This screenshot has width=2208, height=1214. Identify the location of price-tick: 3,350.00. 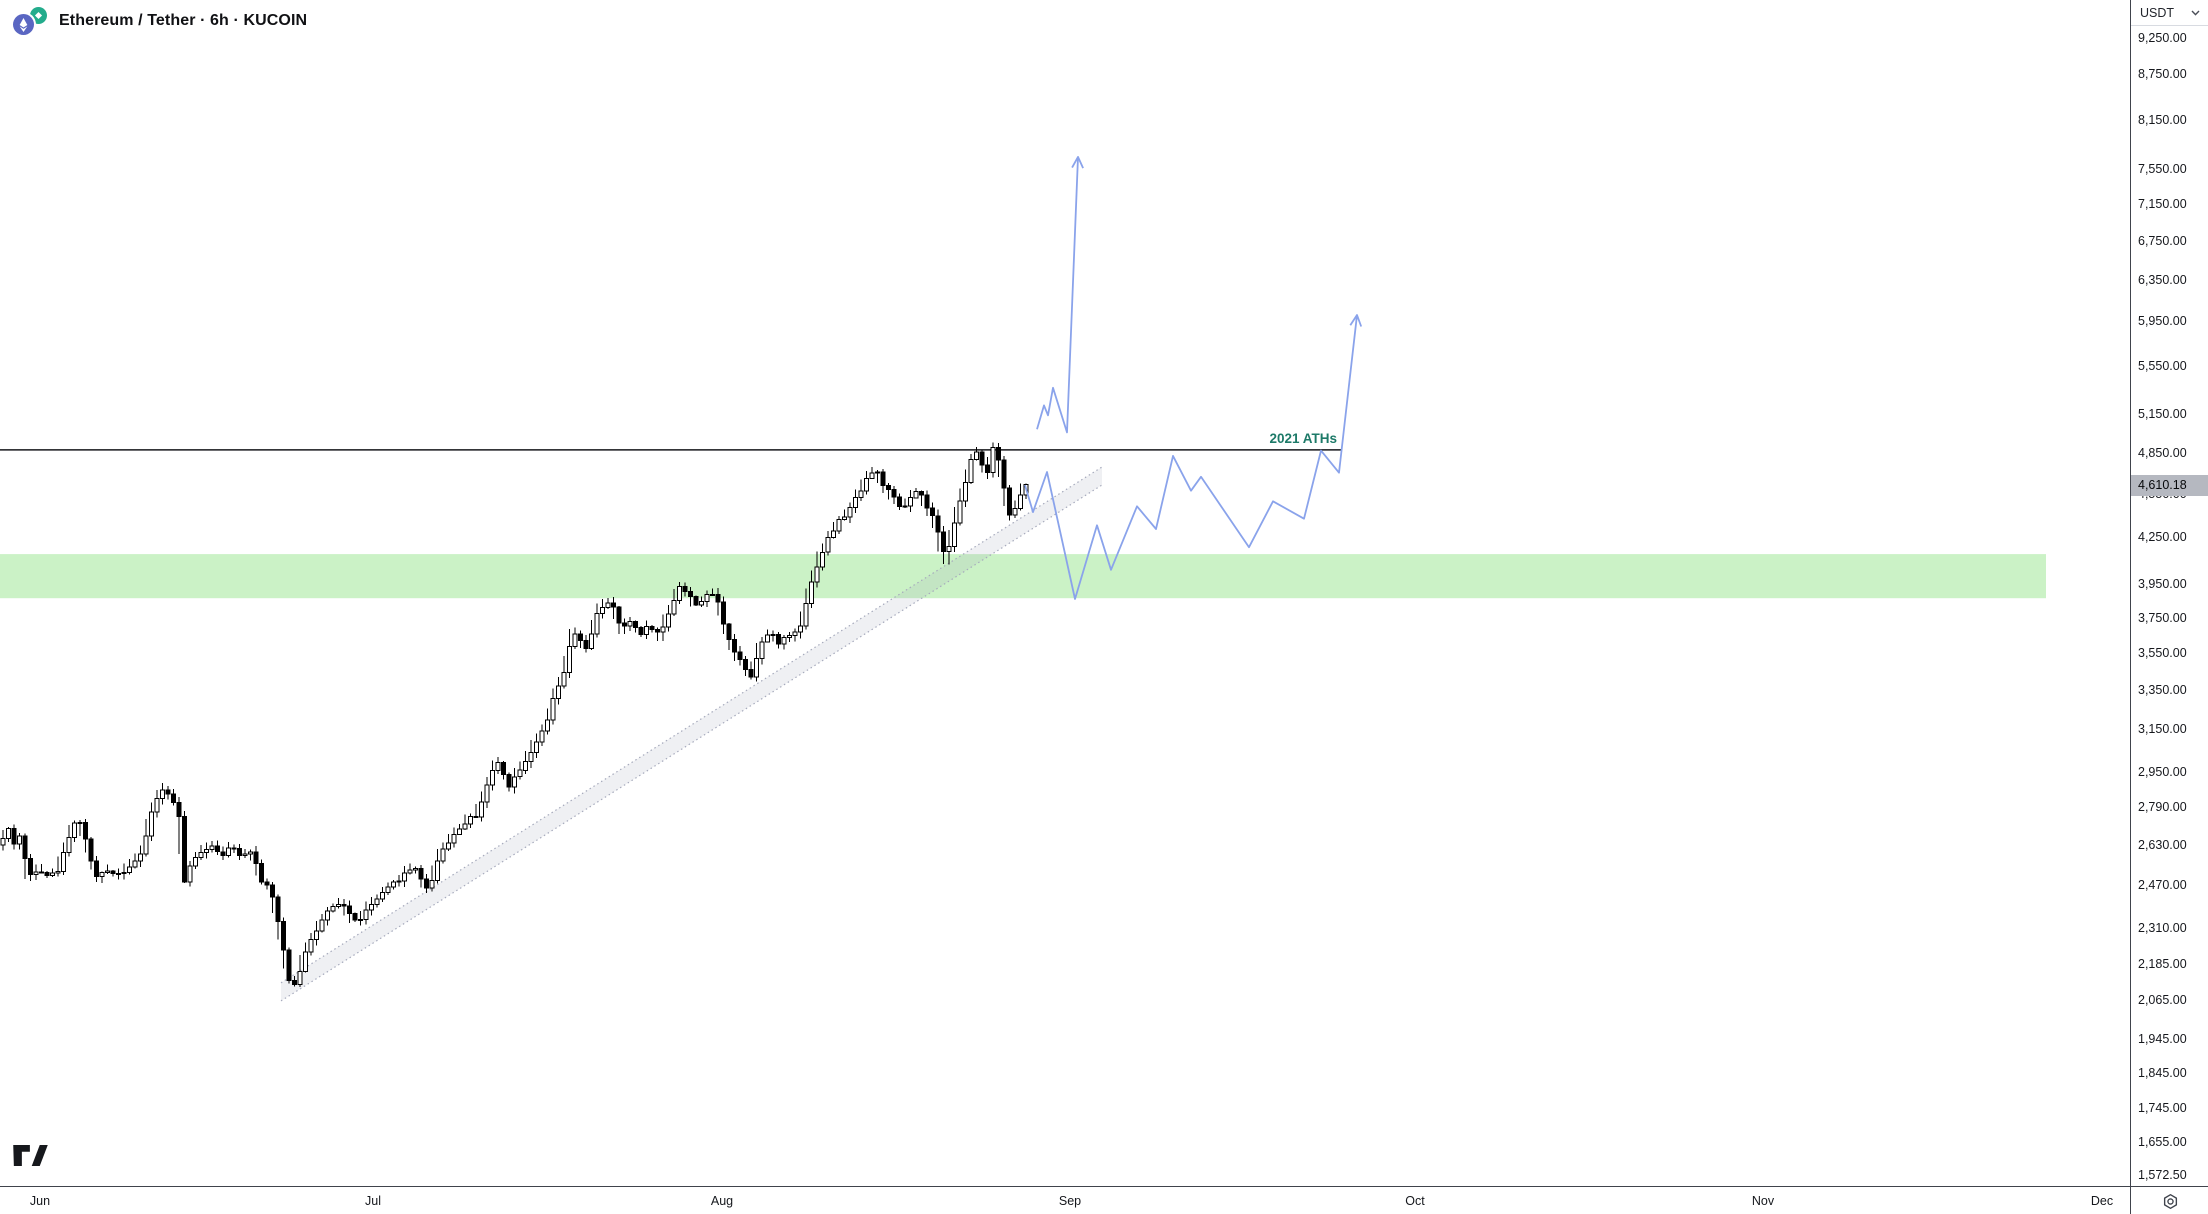
(2162, 689).